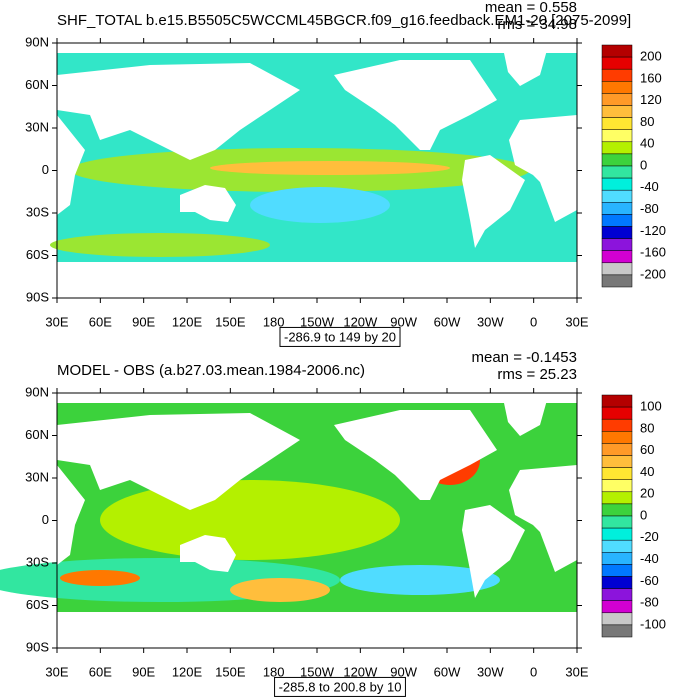 The image size is (700, 700). Describe the element at coordinates (649, 536) in the screenshot. I see `colorbar-label: -20` at that location.